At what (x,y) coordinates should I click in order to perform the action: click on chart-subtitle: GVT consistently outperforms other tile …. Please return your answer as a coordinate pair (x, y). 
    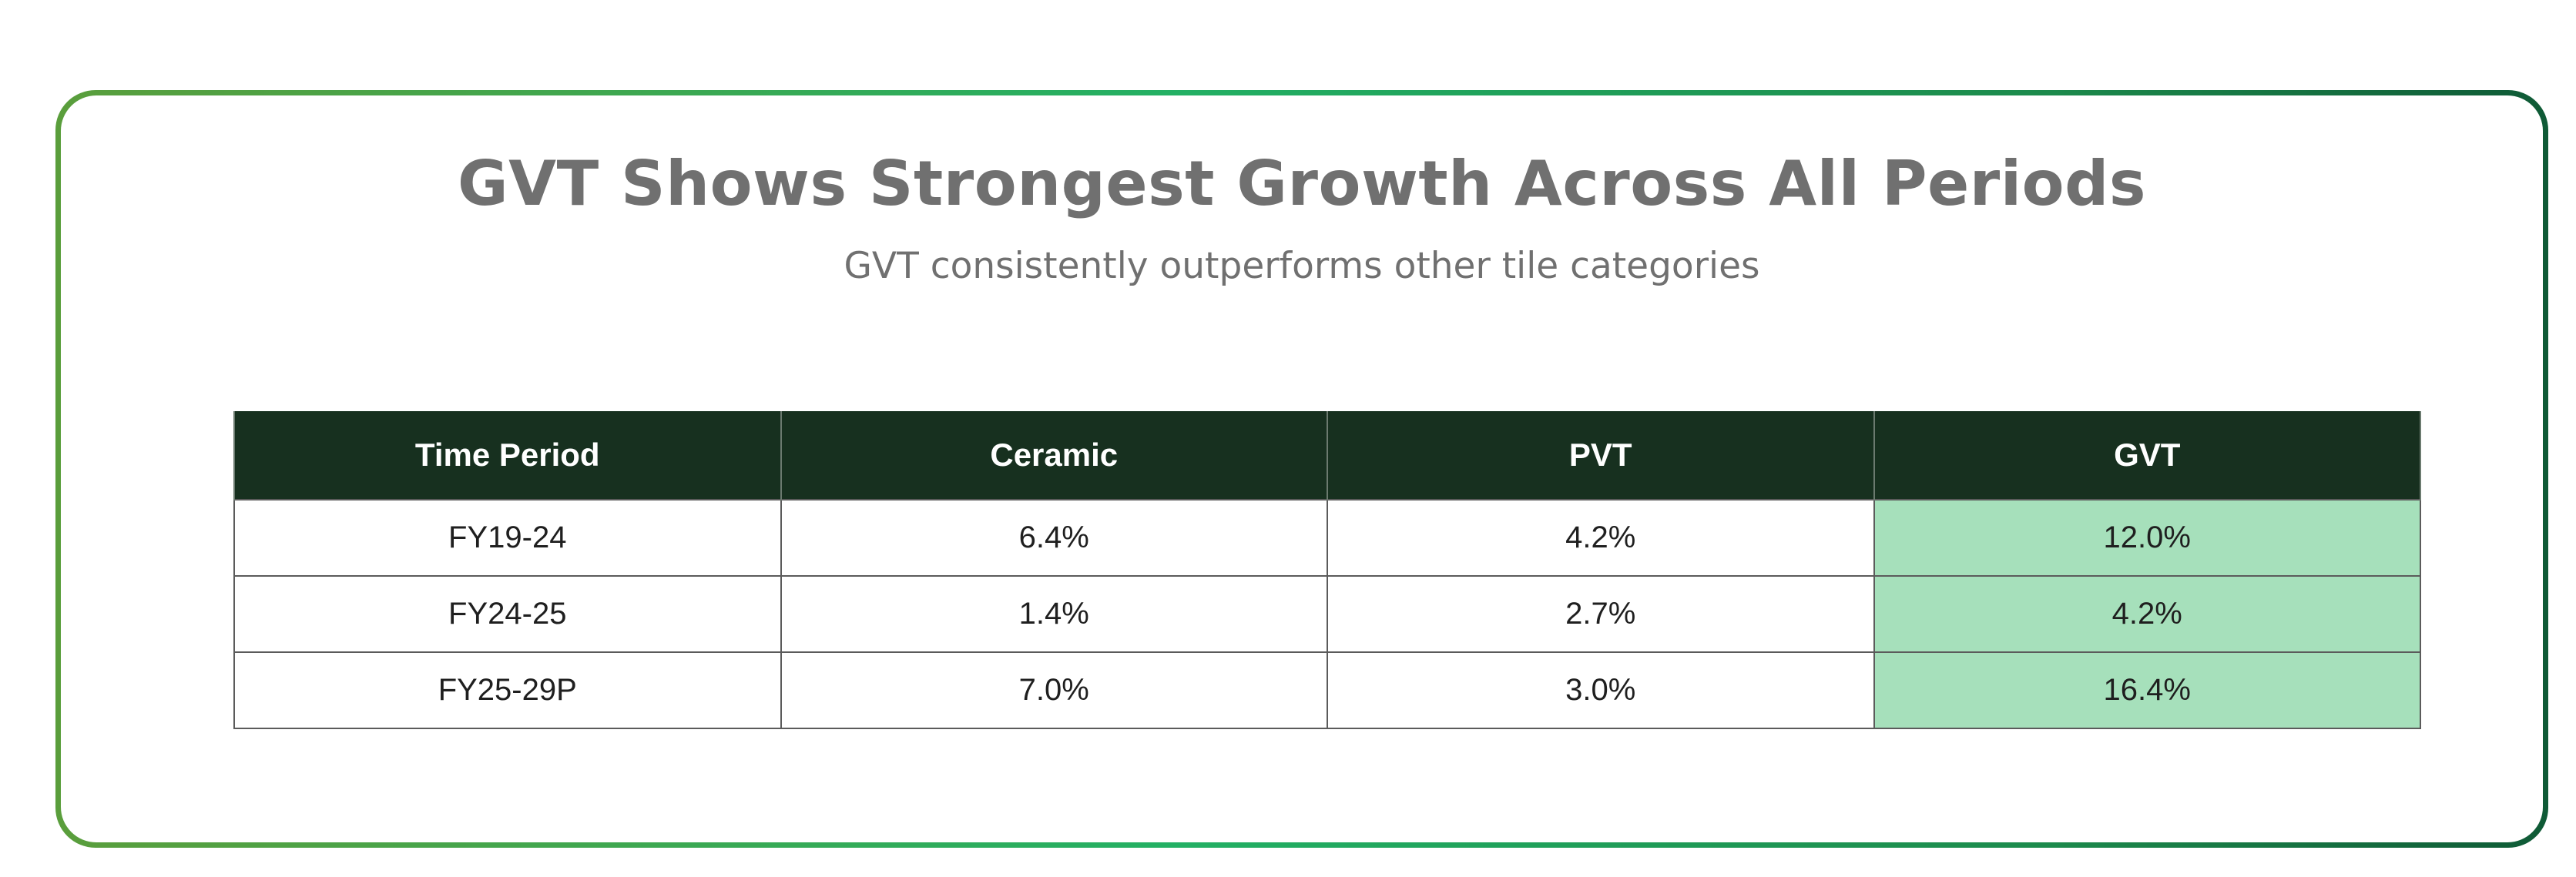
    Looking at the image, I should click on (1302, 266).